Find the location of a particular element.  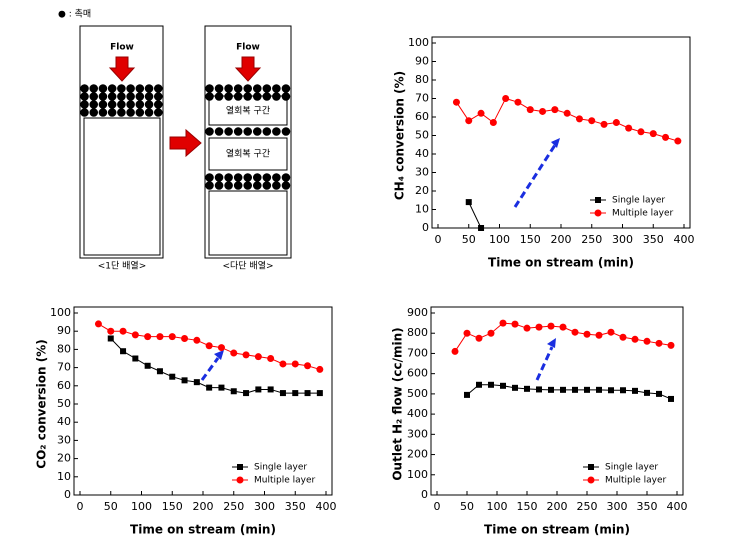

y-tick-label: 10 is located at coordinates (422, 209).